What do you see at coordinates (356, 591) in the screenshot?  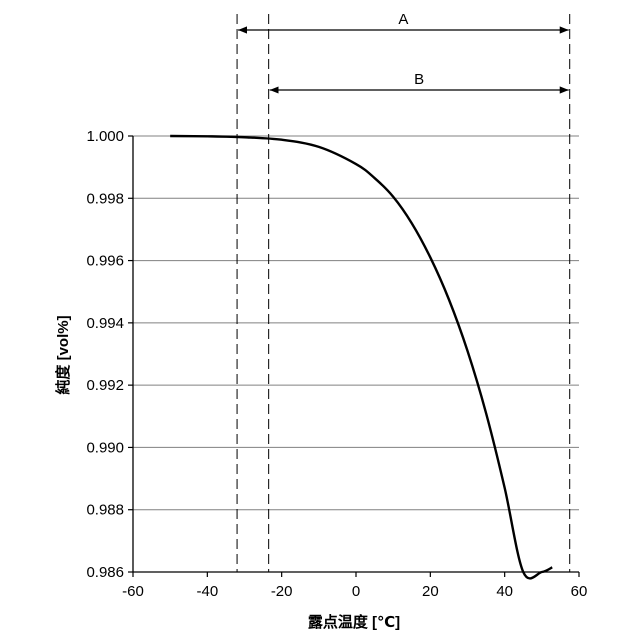 I see `x-tick-label: 0` at bounding box center [356, 591].